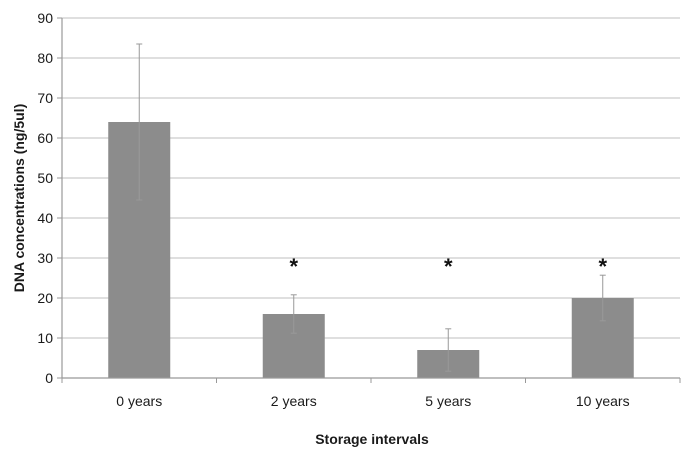  What do you see at coordinates (45, 218) in the screenshot?
I see `y-tick-label: 40` at bounding box center [45, 218].